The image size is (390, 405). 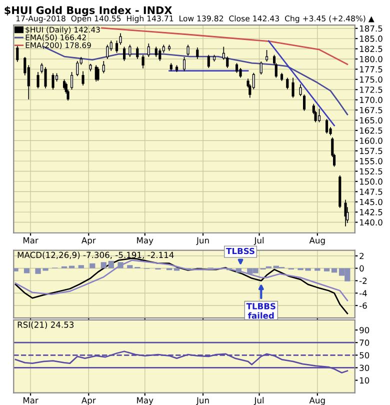 What do you see at coordinates (88, 11) in the screenshot?
I see `chart-title: $HUI Gold Bugs Index - INDX` at bounding box center [88, 11].